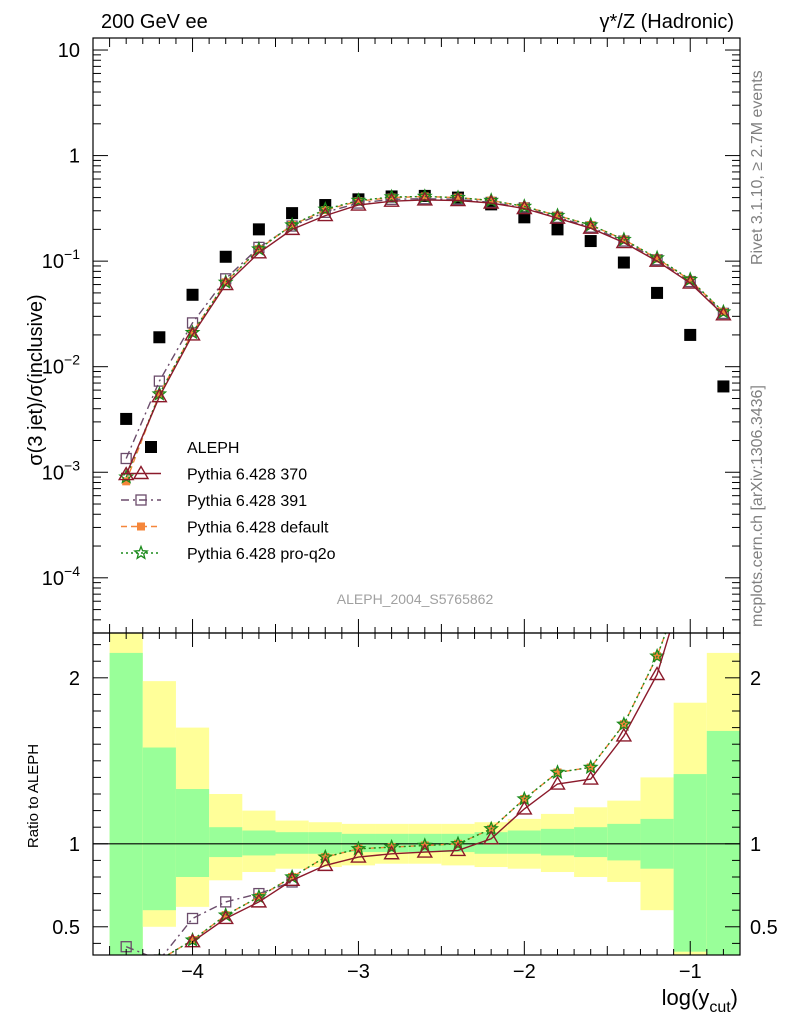  Describe the element at coordinates (66, 928) in the screenshot. I see `ratio-y-tick-label: 0.5` at that location.